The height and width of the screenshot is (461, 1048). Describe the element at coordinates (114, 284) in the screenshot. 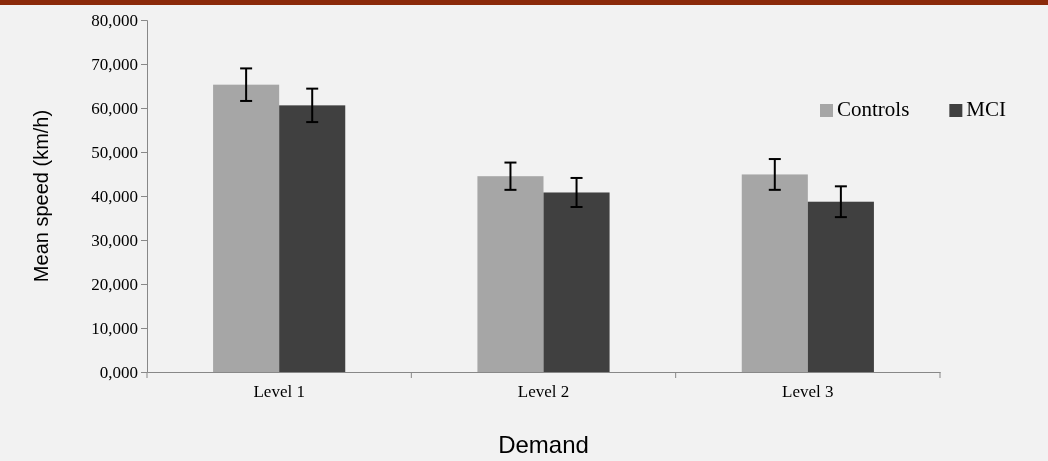

I see `y-tick-label: 20,000` at that location.